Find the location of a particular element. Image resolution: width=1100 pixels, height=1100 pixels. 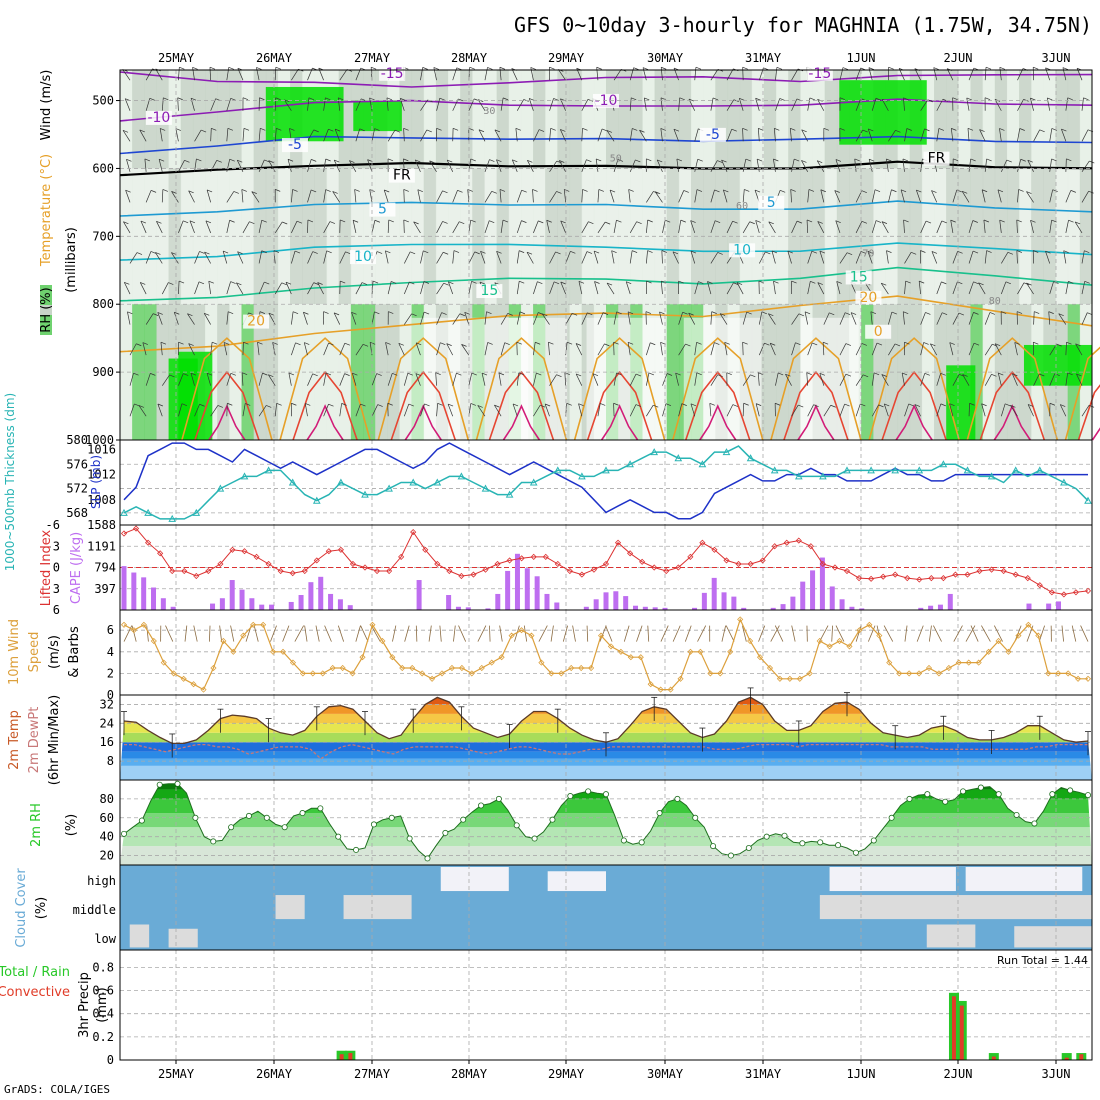

contour-label-15: 15 is located at coordinates (859, 277).